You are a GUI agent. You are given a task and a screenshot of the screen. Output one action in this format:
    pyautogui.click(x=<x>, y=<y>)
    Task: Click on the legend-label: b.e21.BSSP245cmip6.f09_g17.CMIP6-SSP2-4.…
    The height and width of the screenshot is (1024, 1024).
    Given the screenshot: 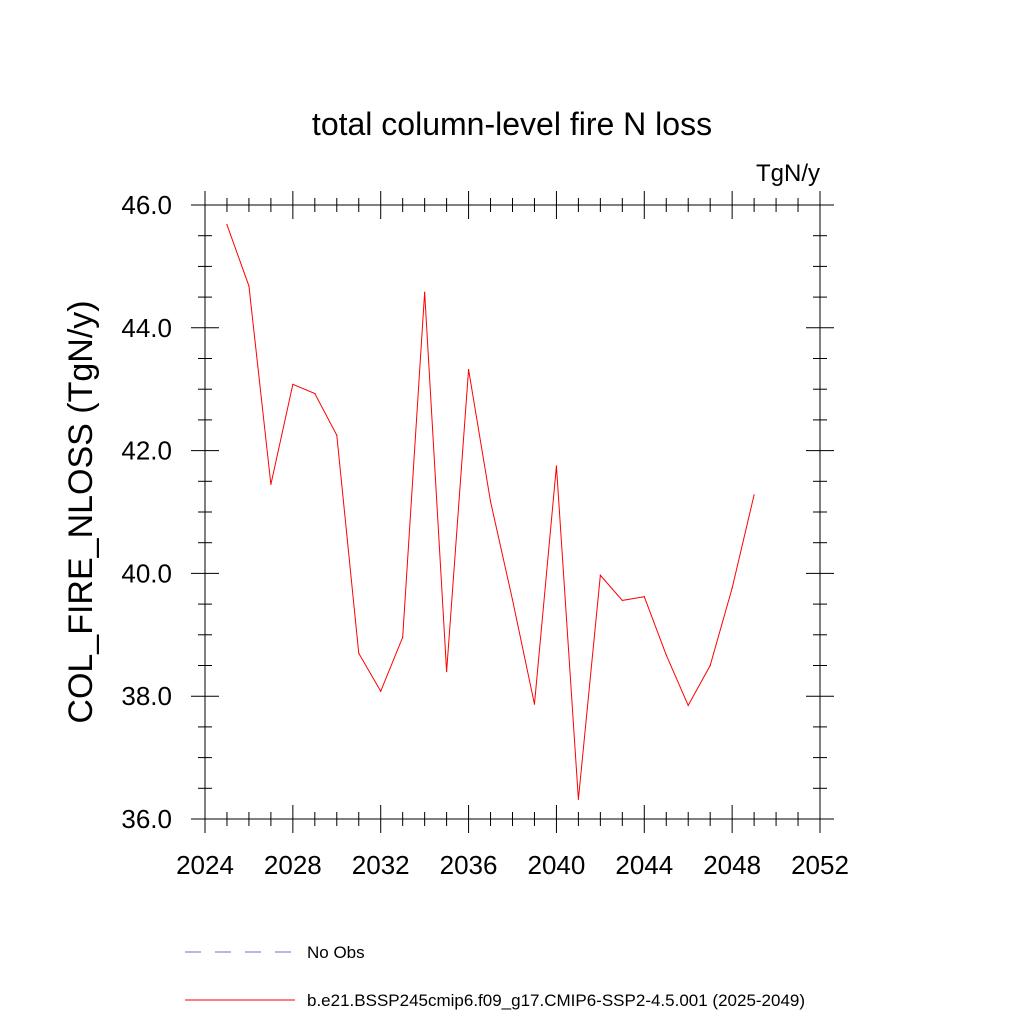 What is the action you would take?
    pyautogui.click(x=556, y=1000)
    